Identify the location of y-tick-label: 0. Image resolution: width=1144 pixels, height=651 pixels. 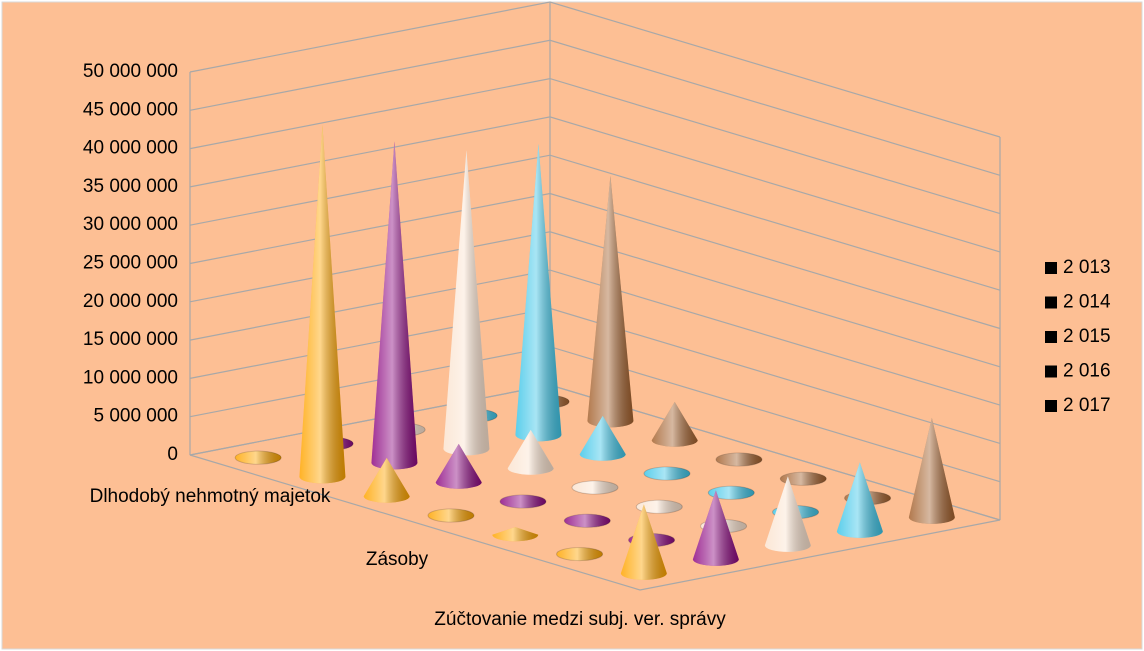
(172, 454).